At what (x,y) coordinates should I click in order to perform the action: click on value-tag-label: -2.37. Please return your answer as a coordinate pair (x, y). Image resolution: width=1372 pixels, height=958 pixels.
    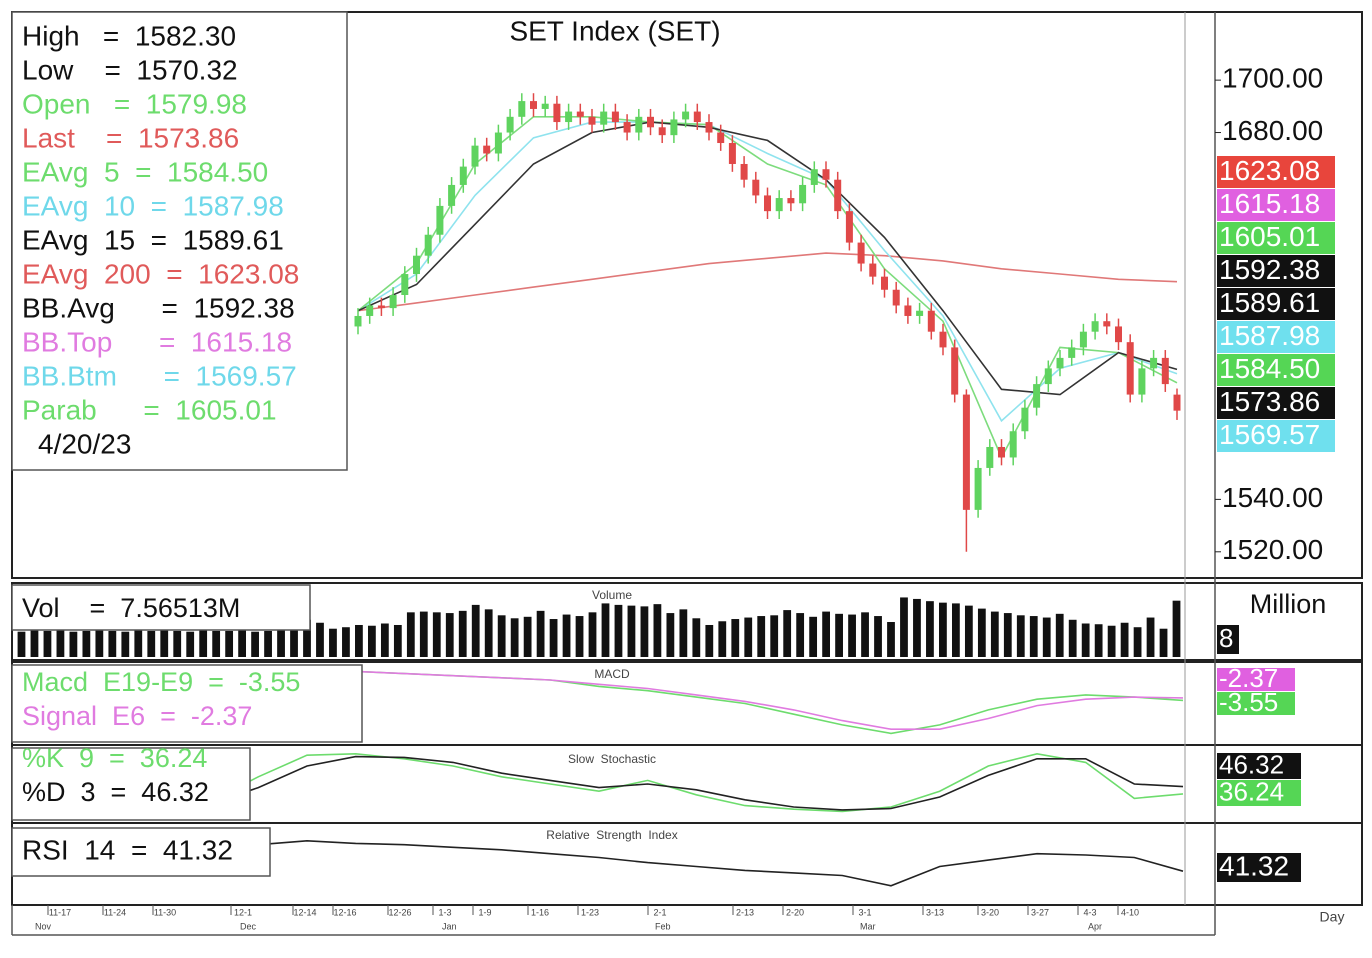
    Looking at the image, I should click on (1248, 678).